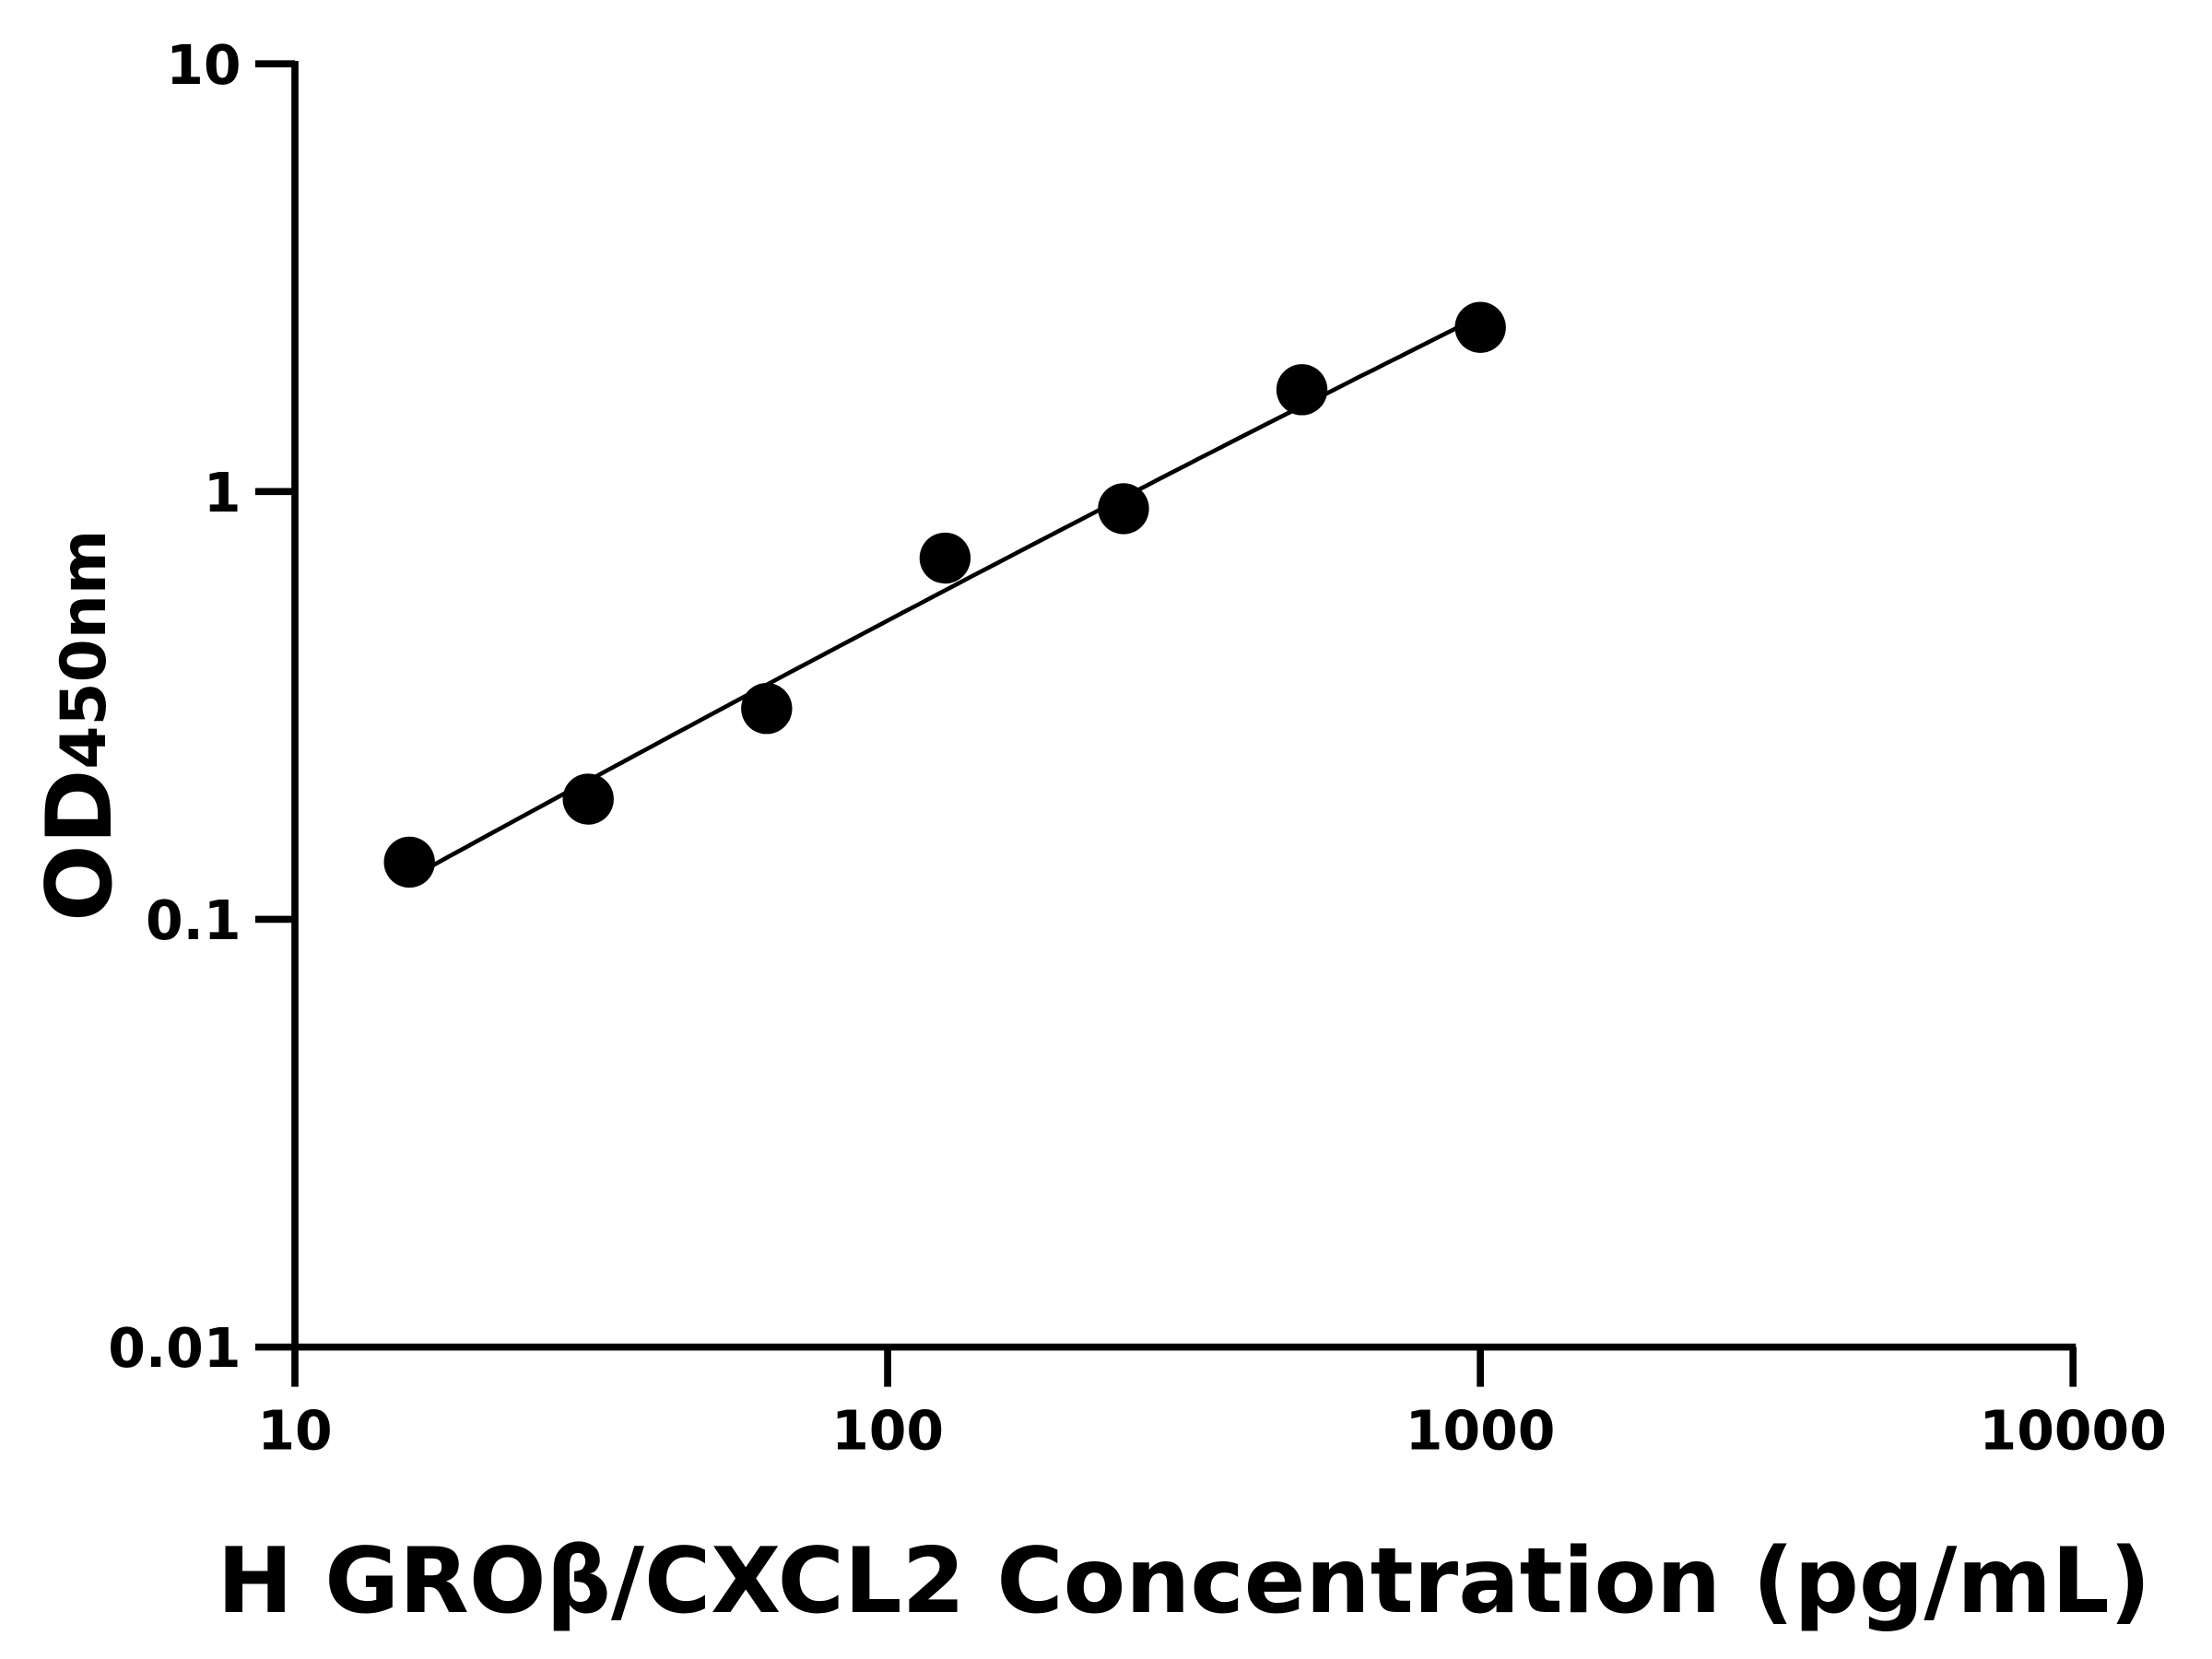  What do you see at coordinates (1481, 1430) in the screenshot?
I see `x-tick-label: 1000` at bounding box center [1481, 1430].